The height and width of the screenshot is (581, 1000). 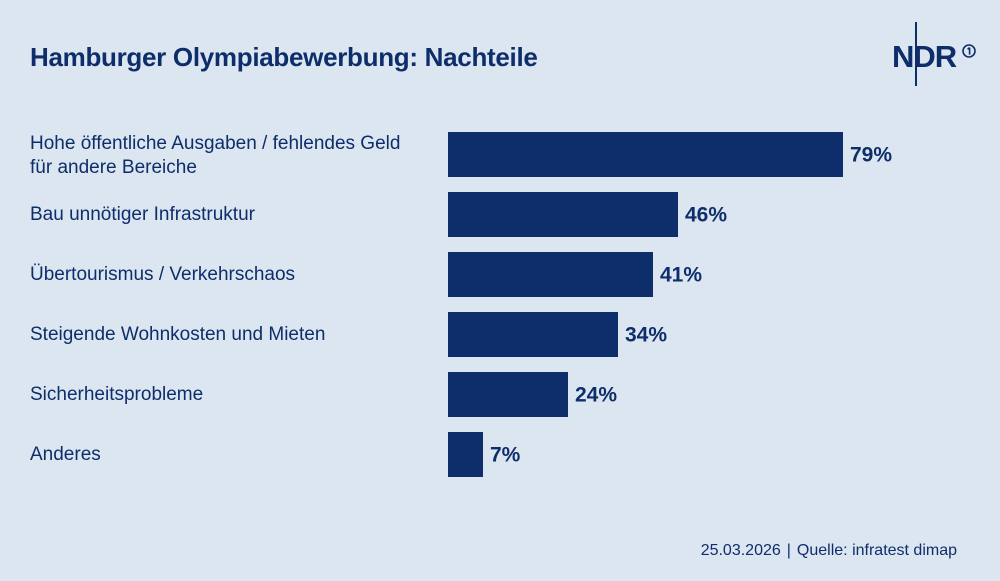 I want to click on footer: 25.03.2026 | Quelle: infratest dimap, so click(x=829, y=551).